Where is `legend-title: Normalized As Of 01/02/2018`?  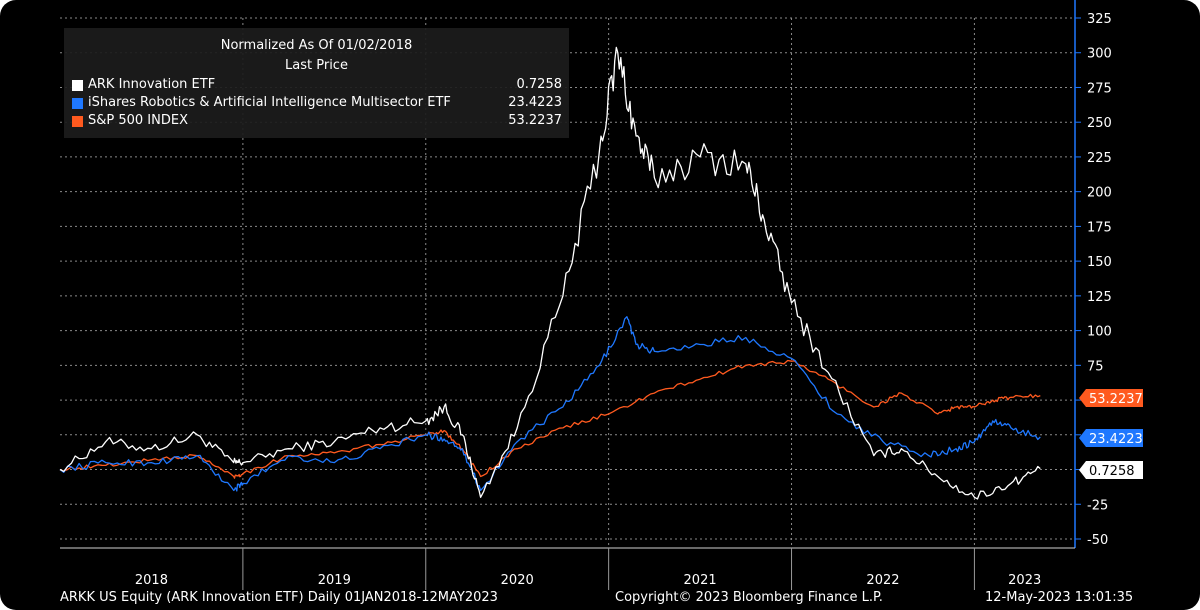
legend-title: Normalized As Of 01/02/2018 is located at coordinates (316, 45).